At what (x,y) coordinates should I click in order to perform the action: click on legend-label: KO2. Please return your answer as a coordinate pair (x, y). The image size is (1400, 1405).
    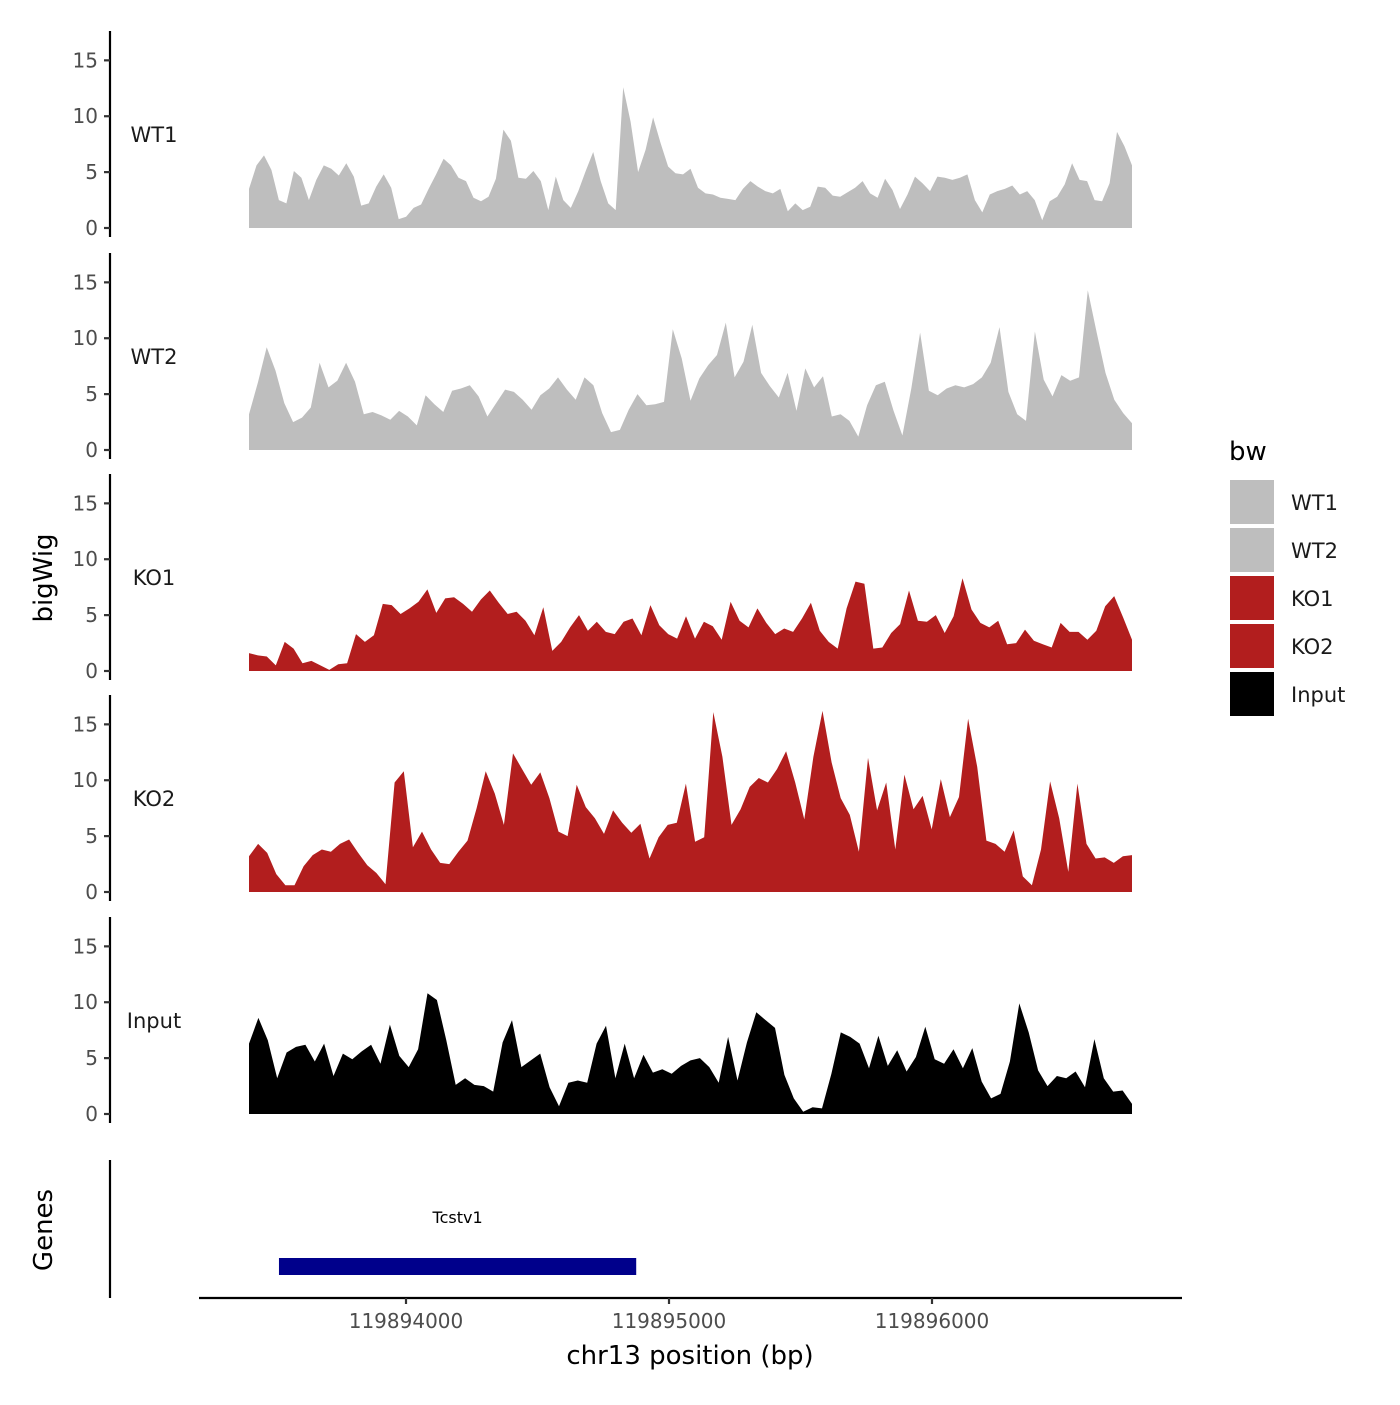
    Looking at the image, I should click on (1312, 647).